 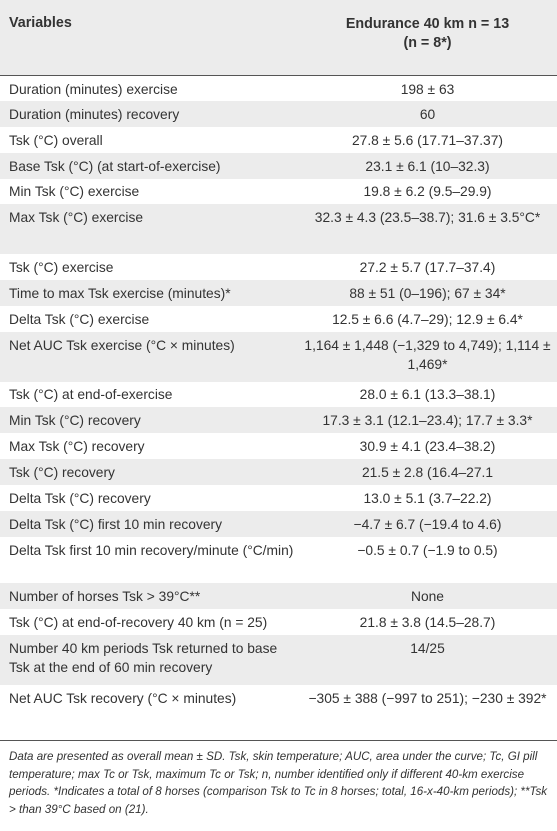 What do you see at coordinates (79, 319) in the screenshot?
I see `variable-cell: Delta Tsk (°C) exercise` at bounding box center [79, 319].